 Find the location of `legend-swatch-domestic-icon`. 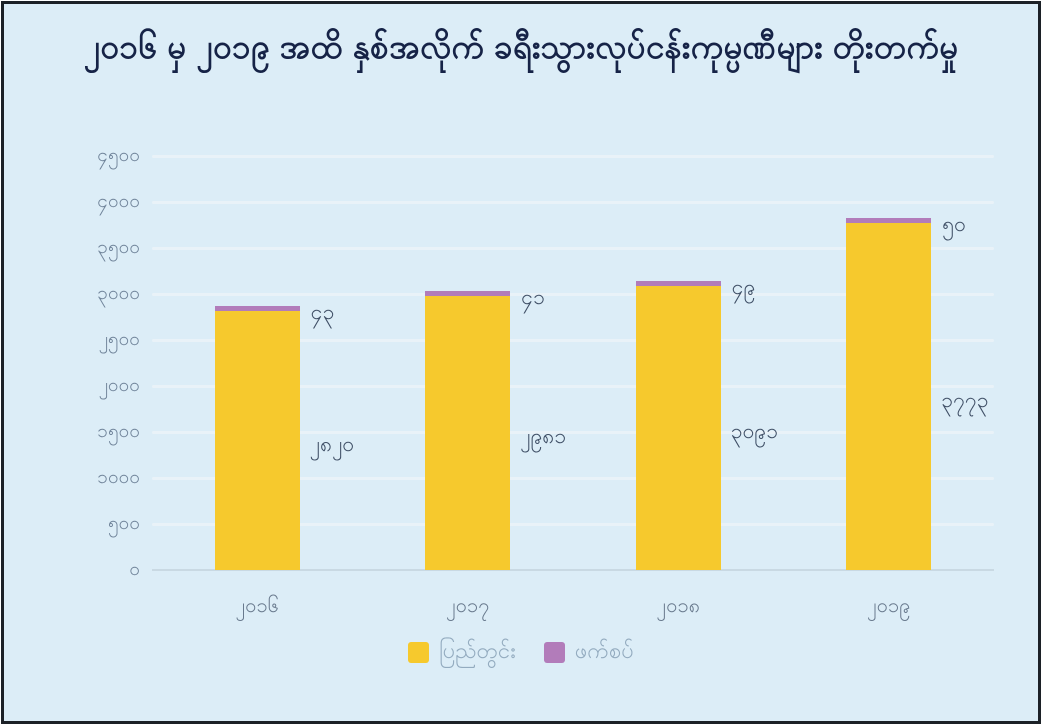

legend-swatch-domestic-icon is located at coordinates (419, 652).